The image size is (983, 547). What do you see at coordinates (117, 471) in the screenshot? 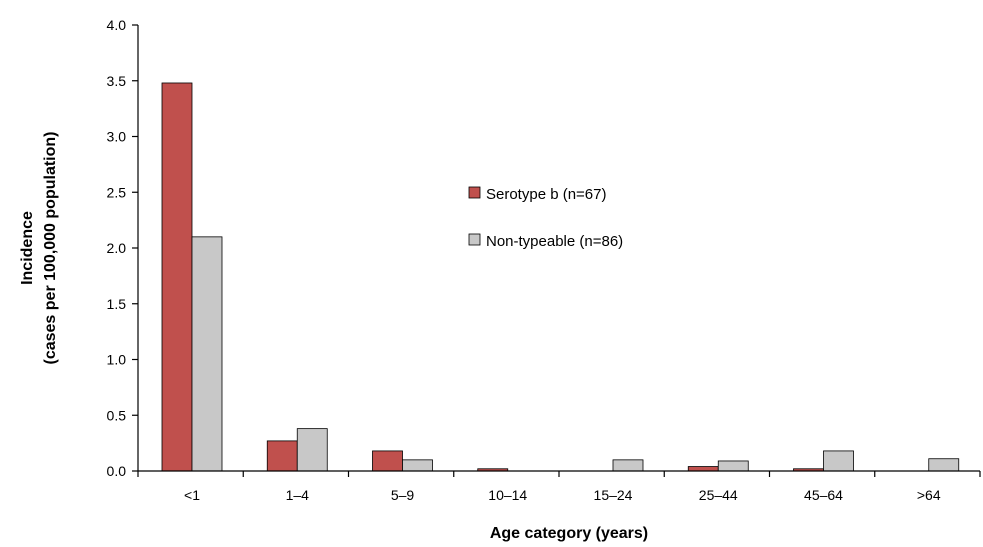
I see `y-tick-label: 0.0` at bounding box center [117, 471].